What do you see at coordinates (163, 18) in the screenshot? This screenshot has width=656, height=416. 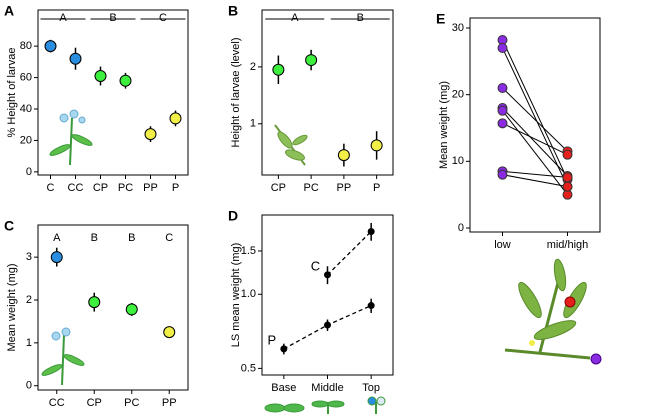 I see `group-label: C` at bounding box center [163, 18].